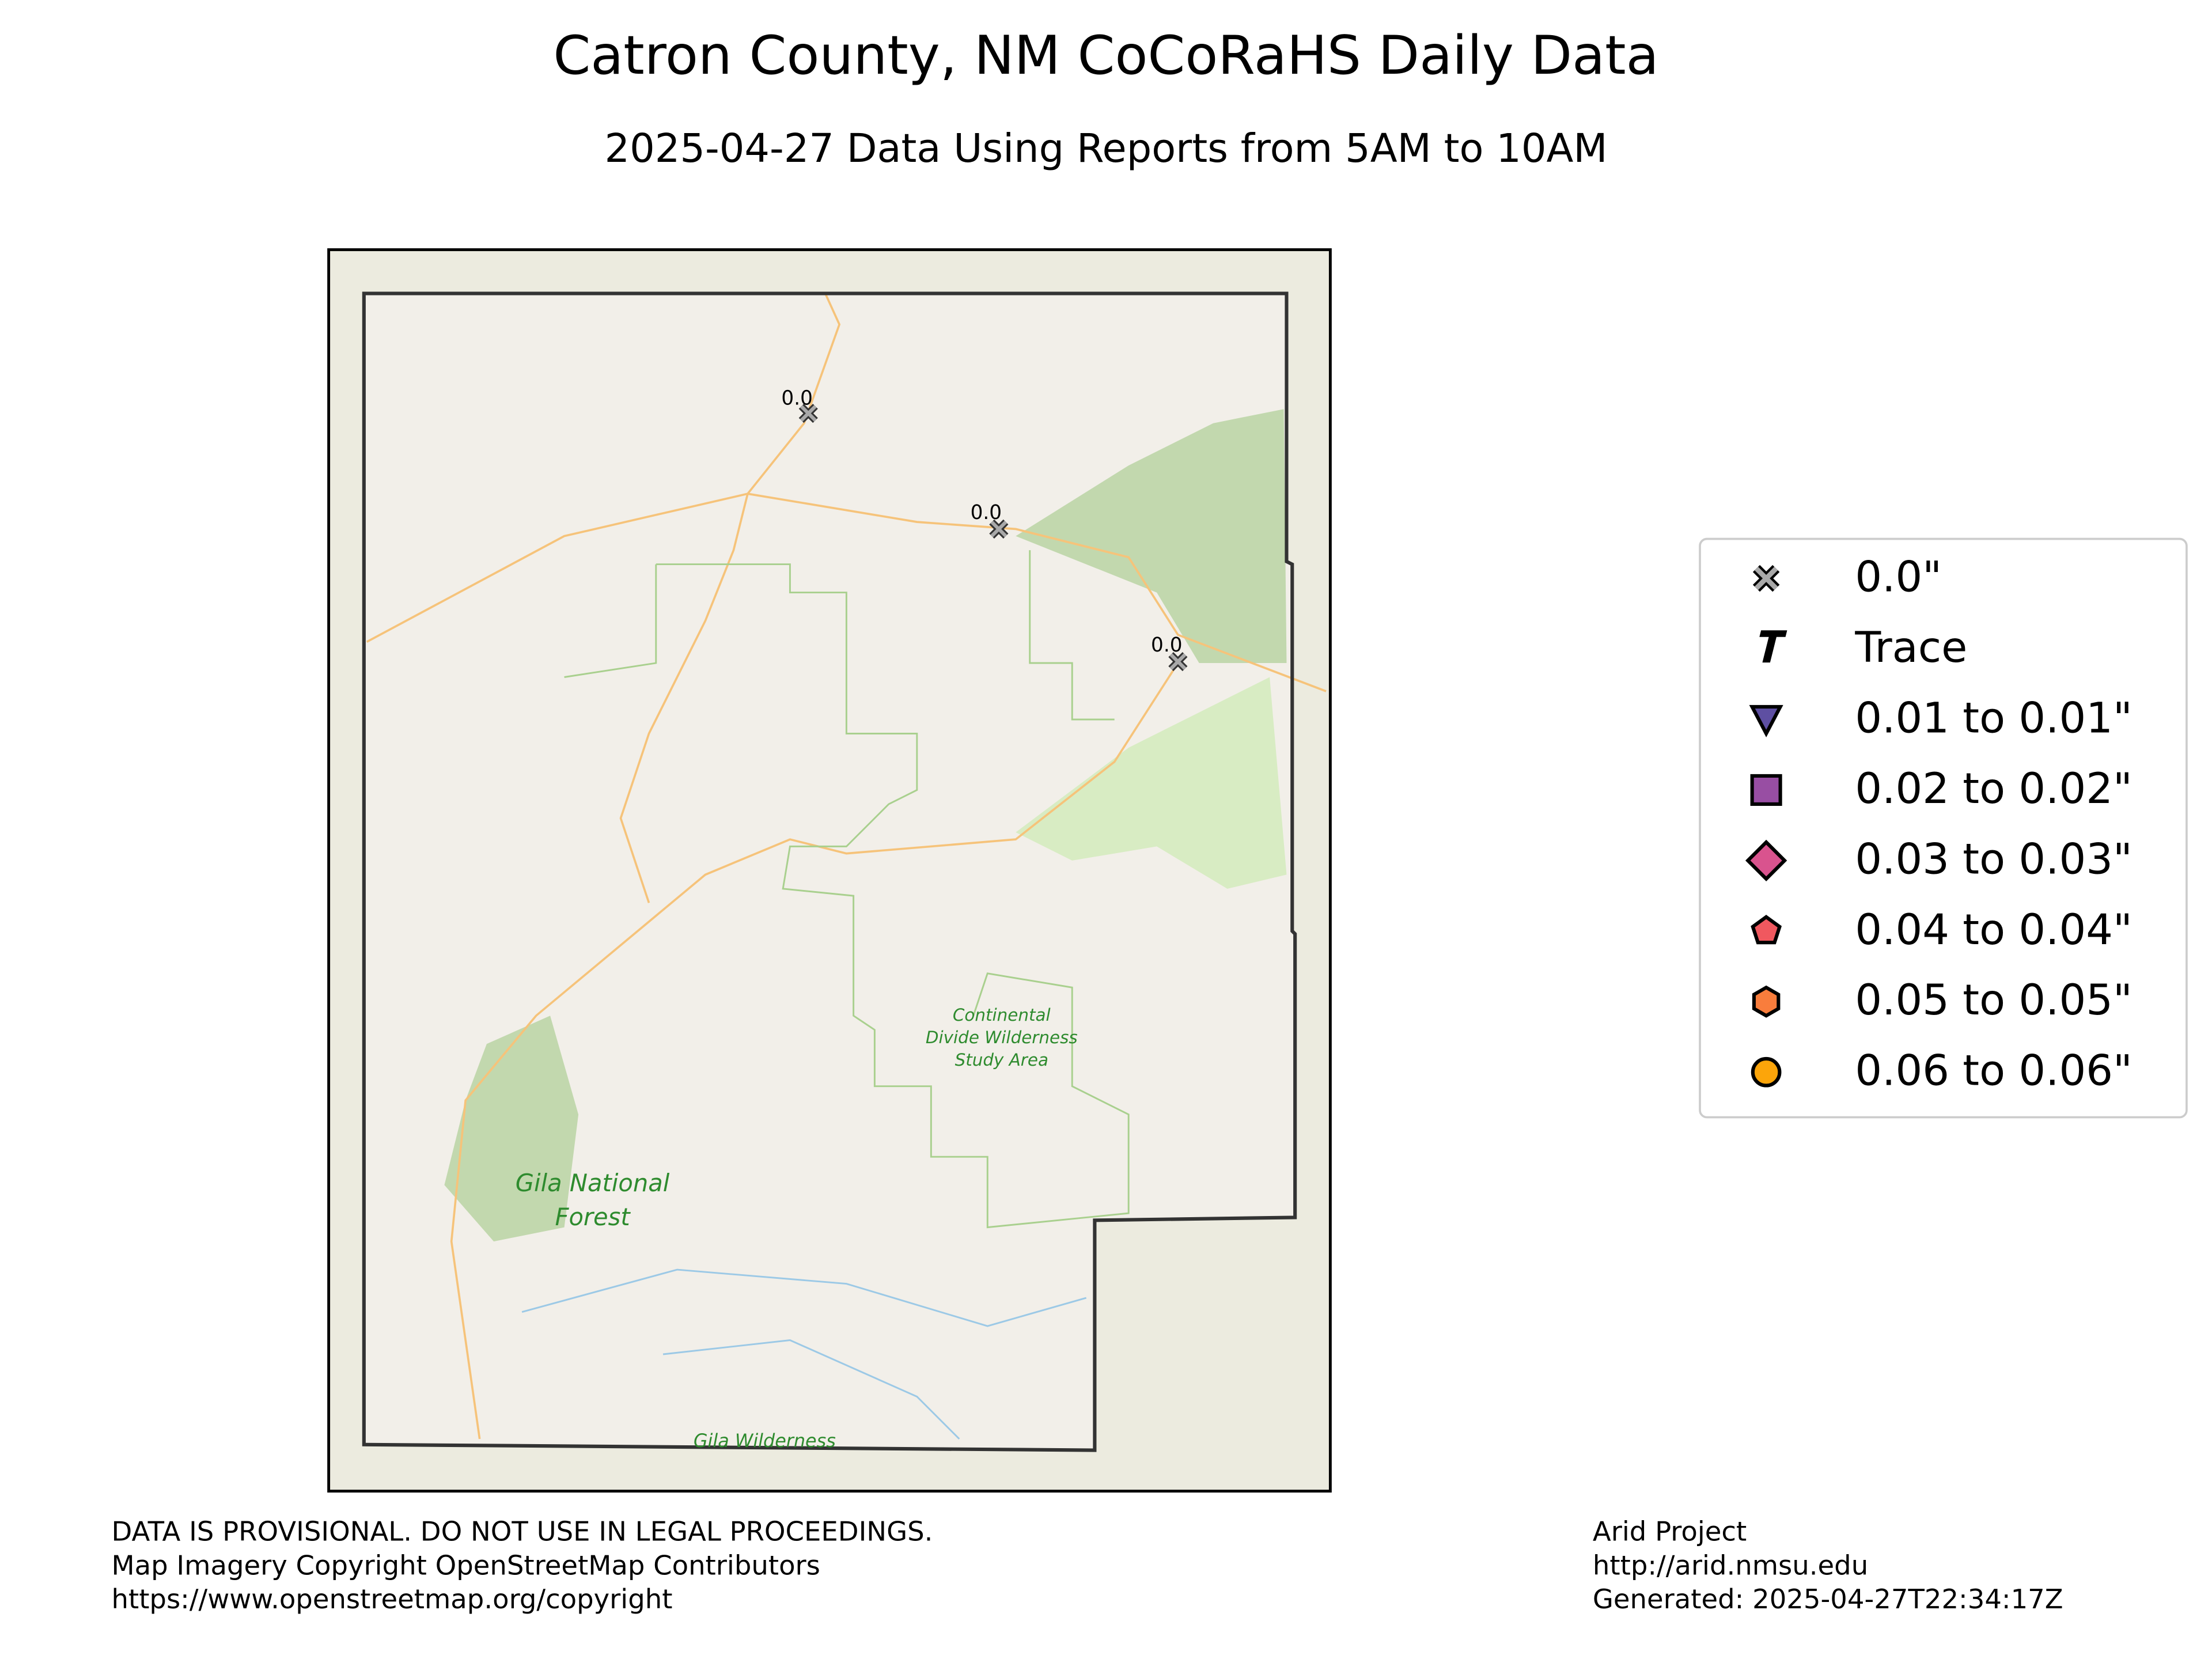 The image size is (2212, 1659). I want to click on place-label: Divide Wilderness, so click(1002, 1037).